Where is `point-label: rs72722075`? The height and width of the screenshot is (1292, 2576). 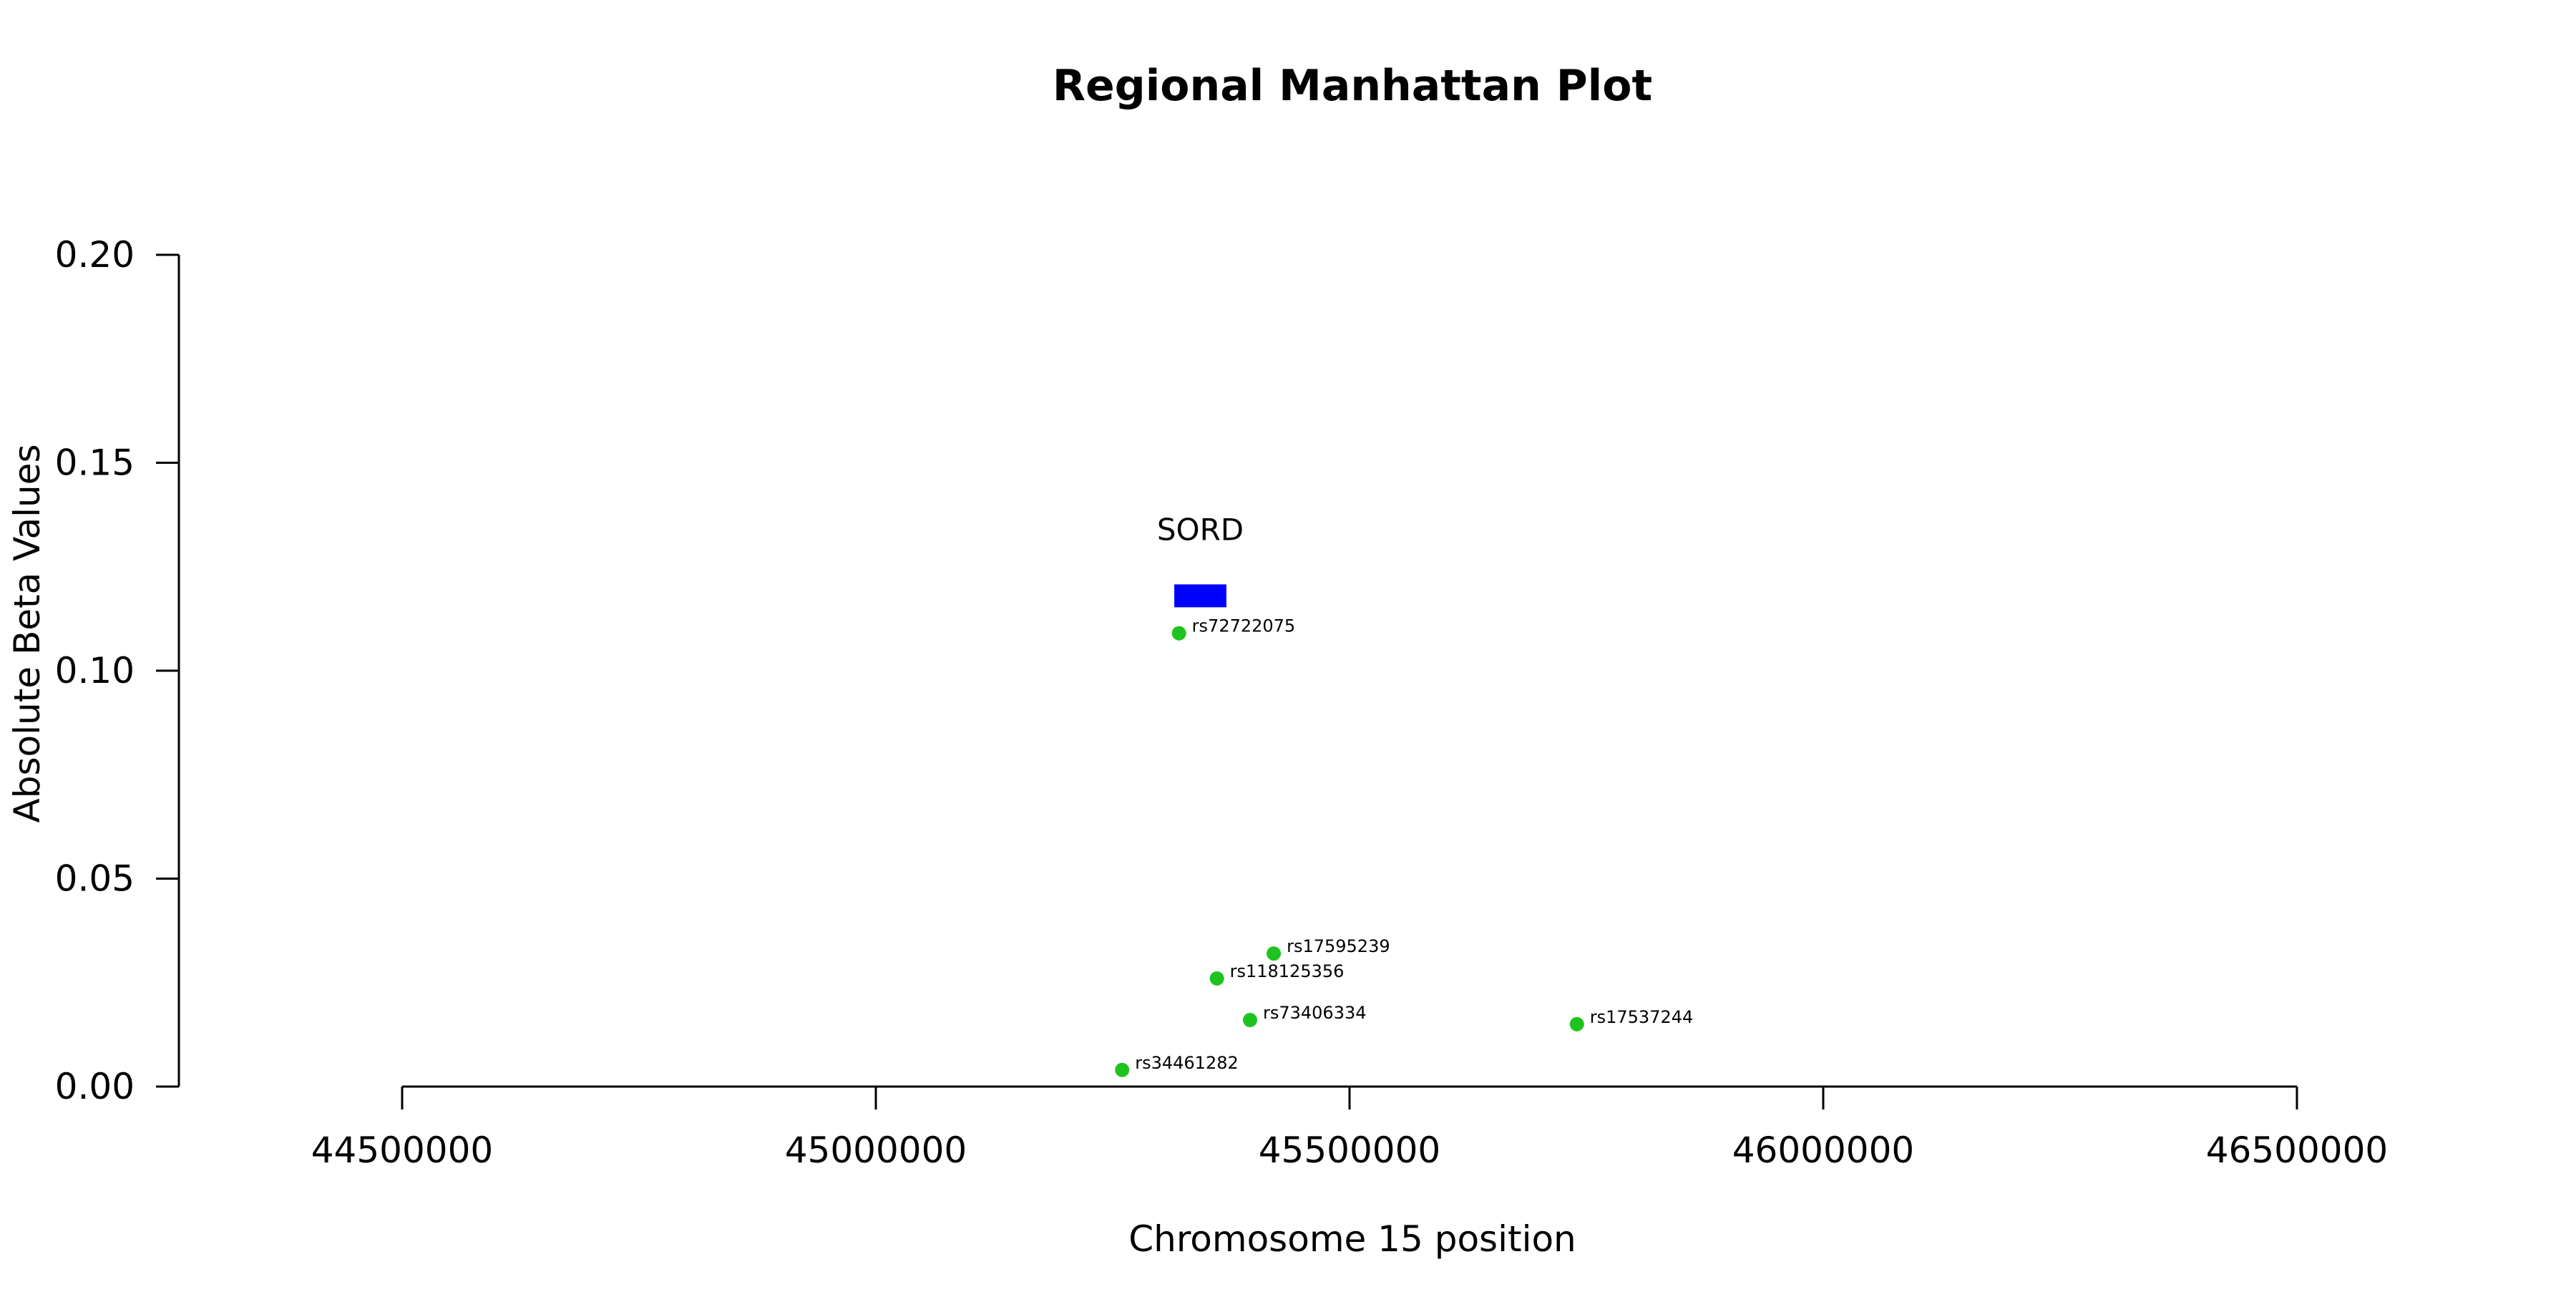 point-label: rs72722075 is located at coordinates (1244, 626).